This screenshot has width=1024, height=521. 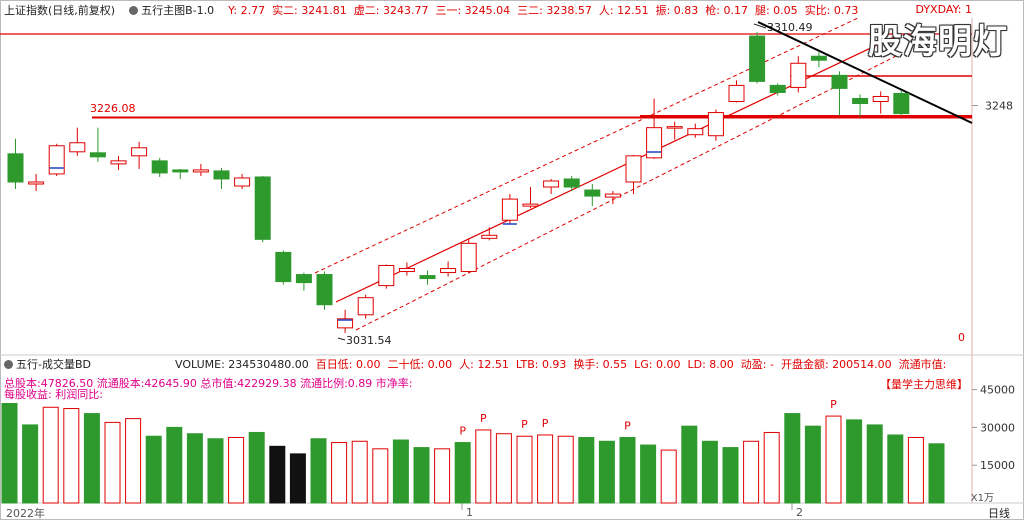 I want to click on annotation-arrow, so click(x=760, y=26).